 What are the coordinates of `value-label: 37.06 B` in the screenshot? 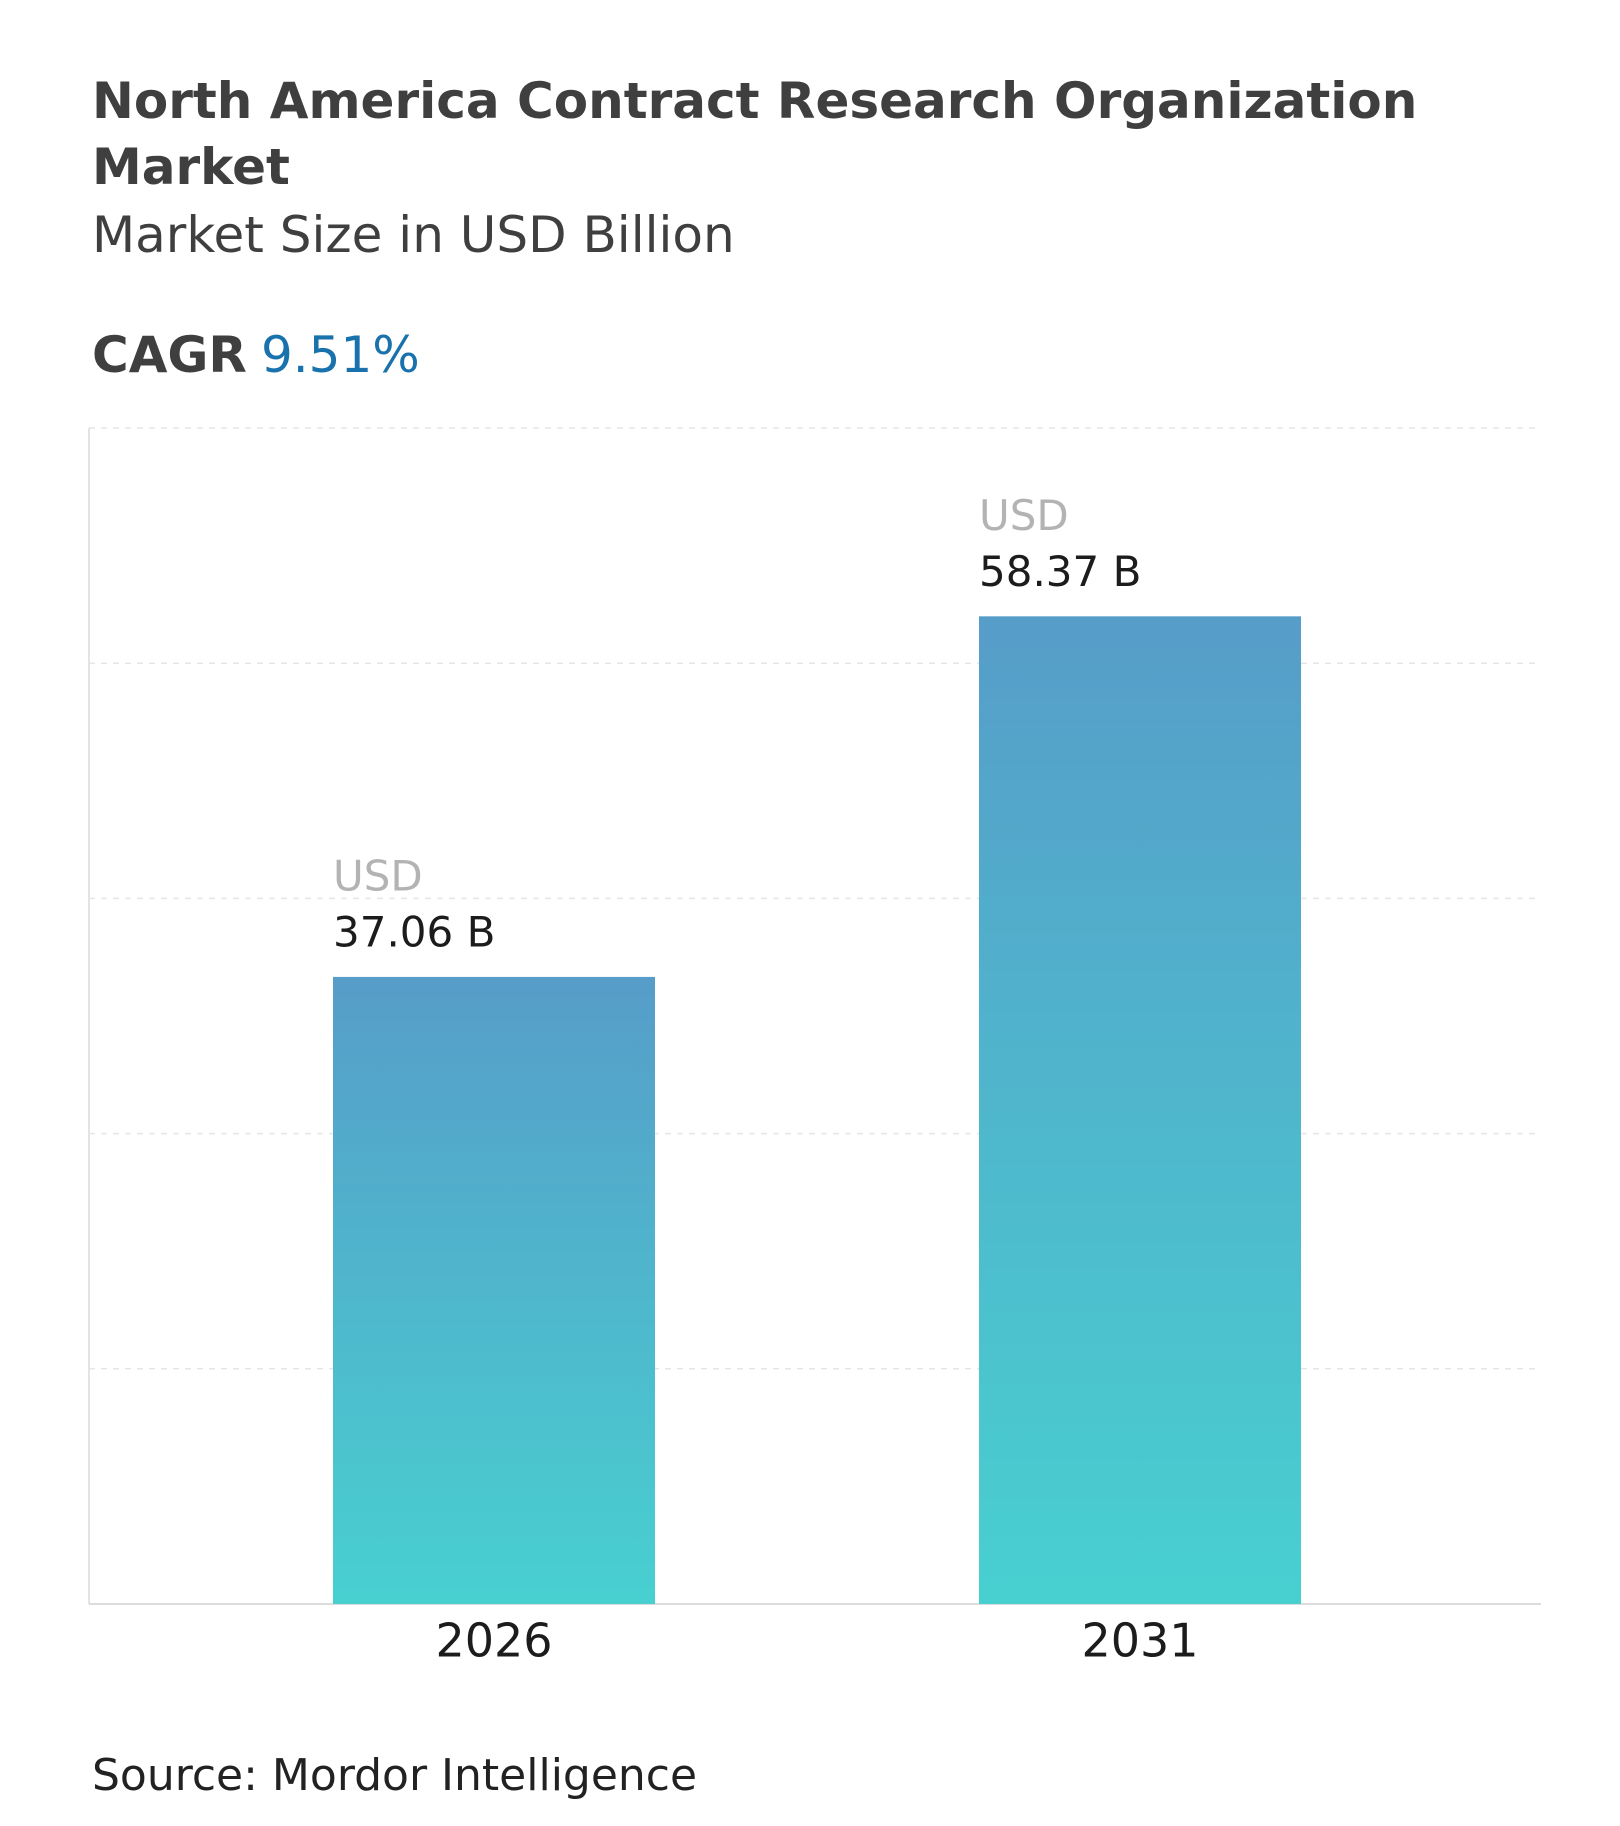 It's located at (414, 931).